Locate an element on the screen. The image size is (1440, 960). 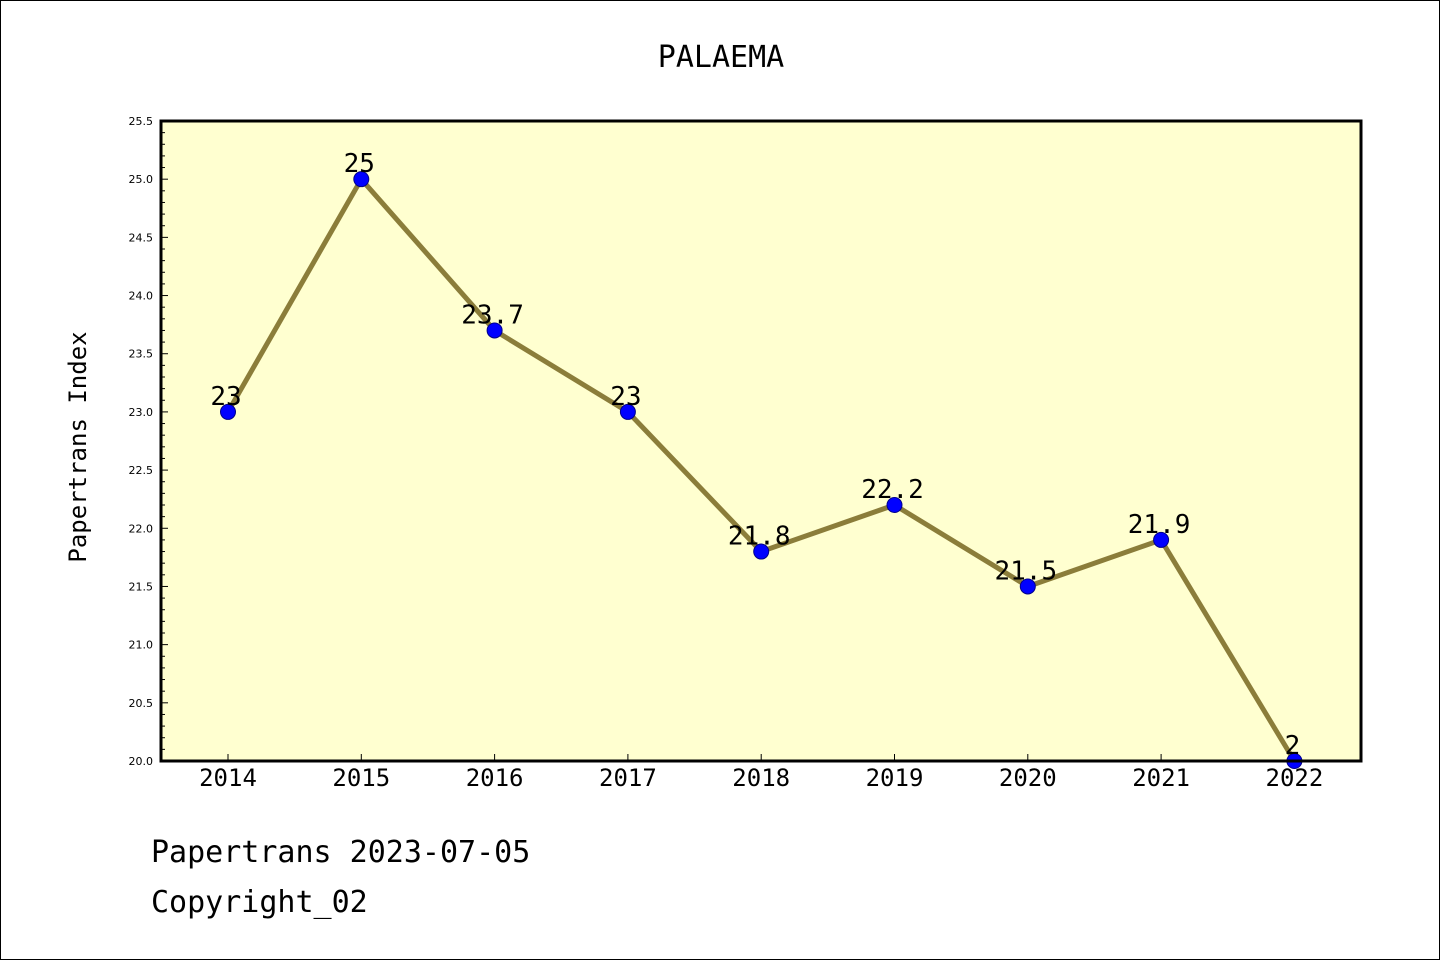
y-tick-label: 24.5 is located at coordinates (141, 237).